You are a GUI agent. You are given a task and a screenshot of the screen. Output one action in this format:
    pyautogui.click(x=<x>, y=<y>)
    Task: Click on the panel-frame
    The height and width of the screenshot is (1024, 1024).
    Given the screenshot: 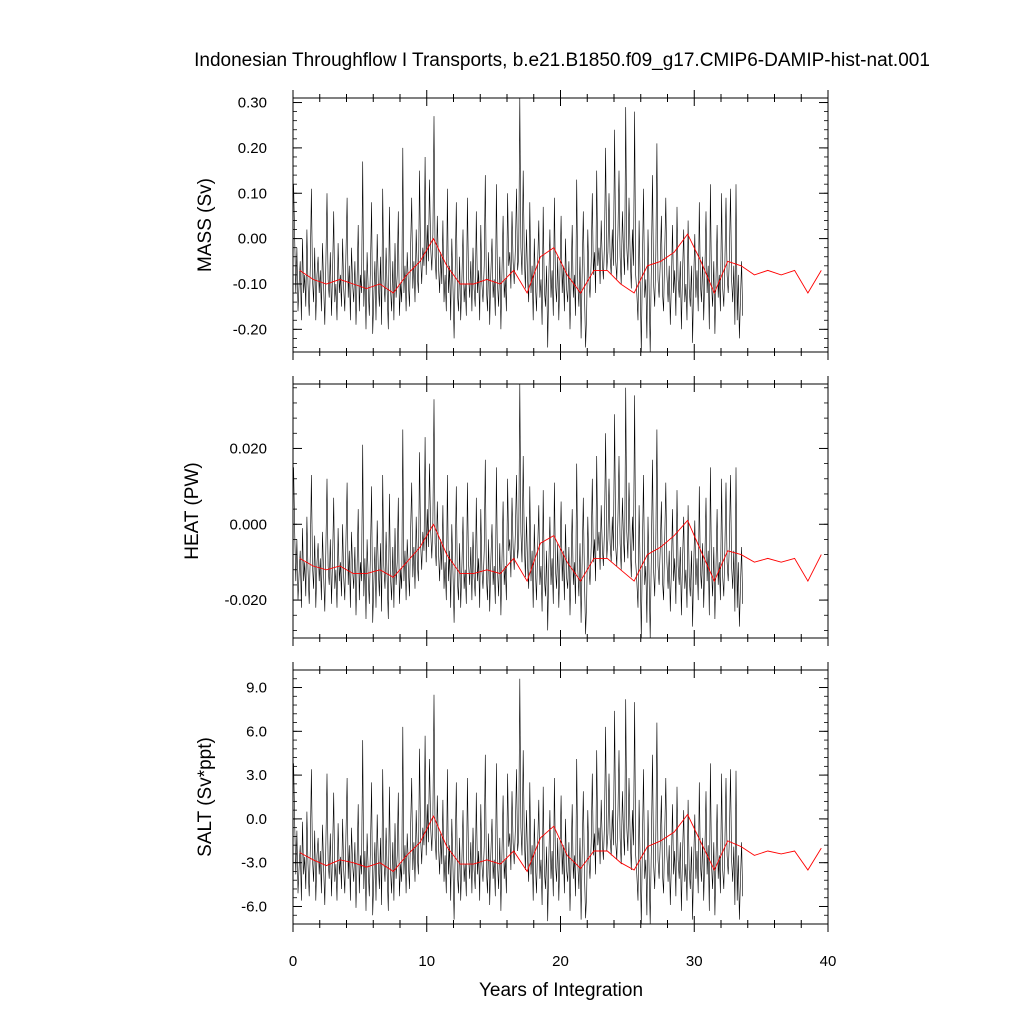 What is the action you would take?
    pyautogui.click(x=560, y=797)
    